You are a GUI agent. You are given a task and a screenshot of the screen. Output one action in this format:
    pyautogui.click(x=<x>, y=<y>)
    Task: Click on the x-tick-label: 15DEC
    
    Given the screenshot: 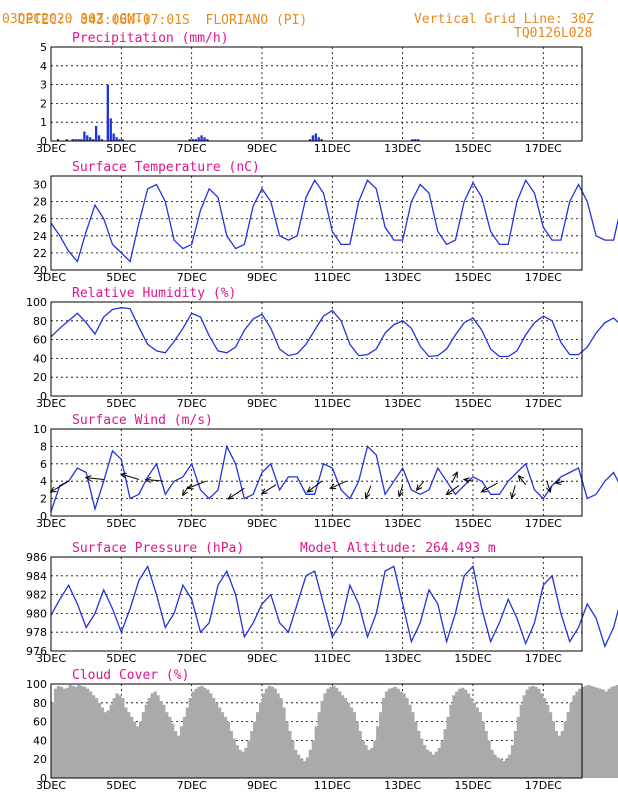 What is the action you would take?
    pyautogui.click(x=472, y=148)
    